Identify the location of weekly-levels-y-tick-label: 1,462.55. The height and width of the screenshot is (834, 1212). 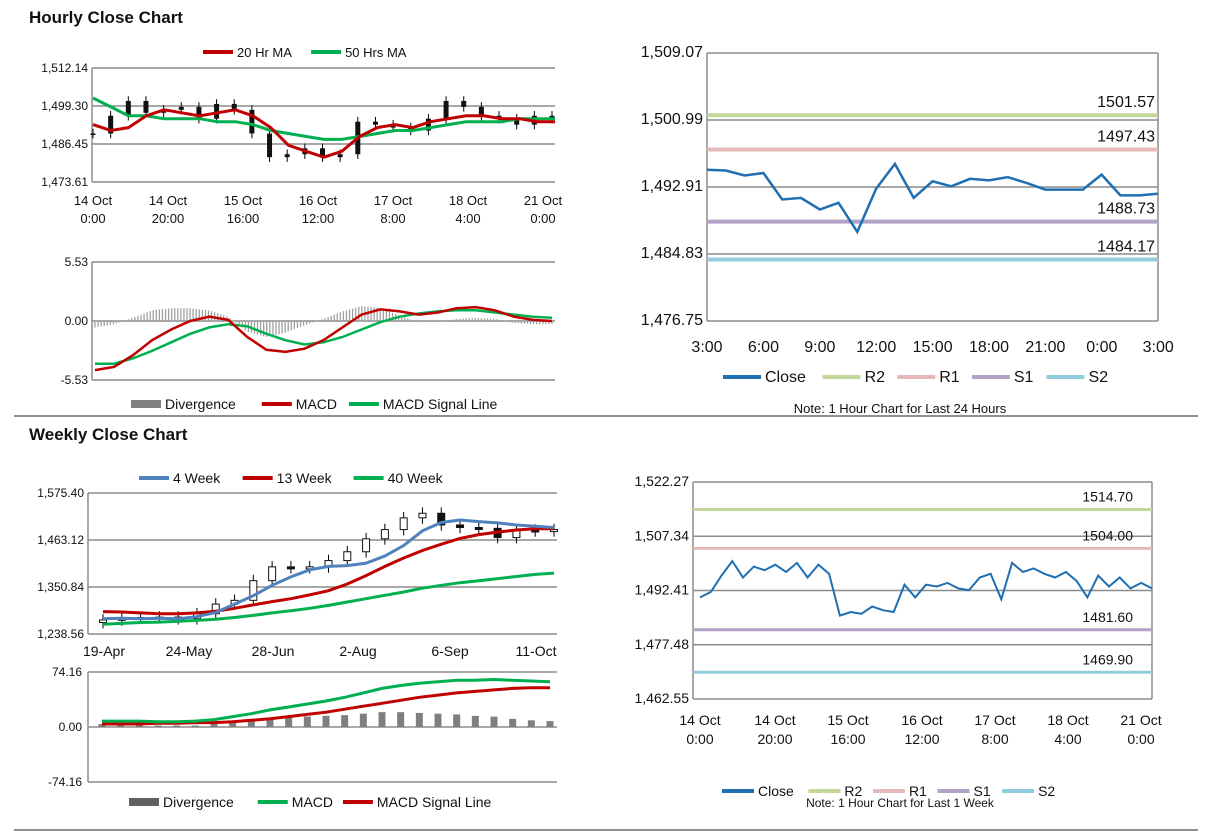
(662, 698).